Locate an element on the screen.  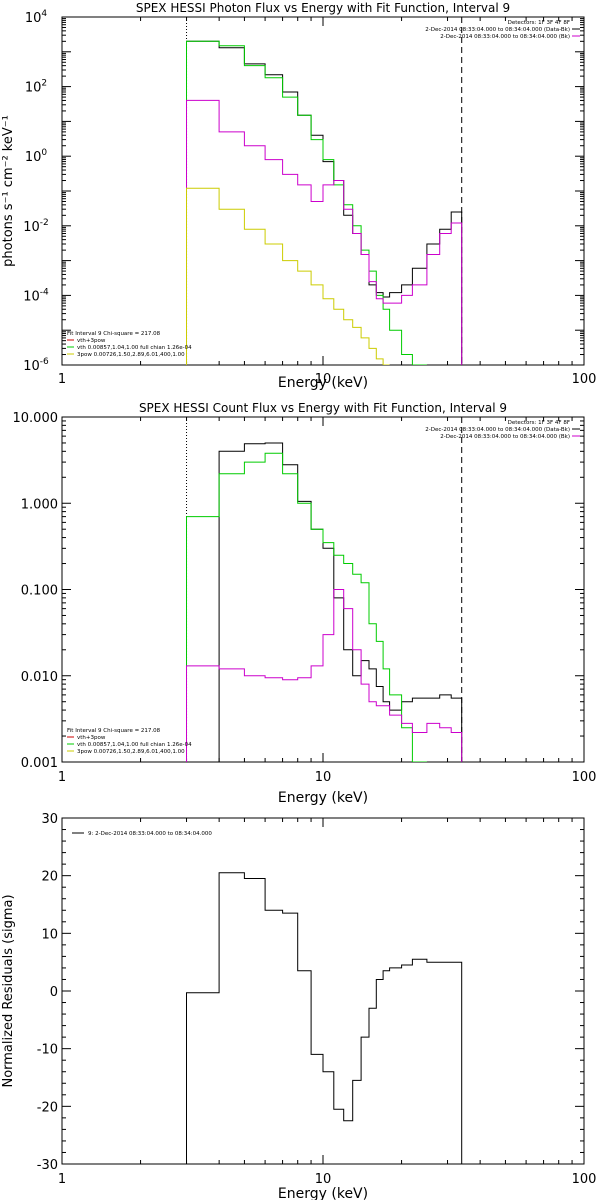
y-axis-label: photons s⁻¹ cm⁻² keV⁻¹ is located at coordinates (8, 191).